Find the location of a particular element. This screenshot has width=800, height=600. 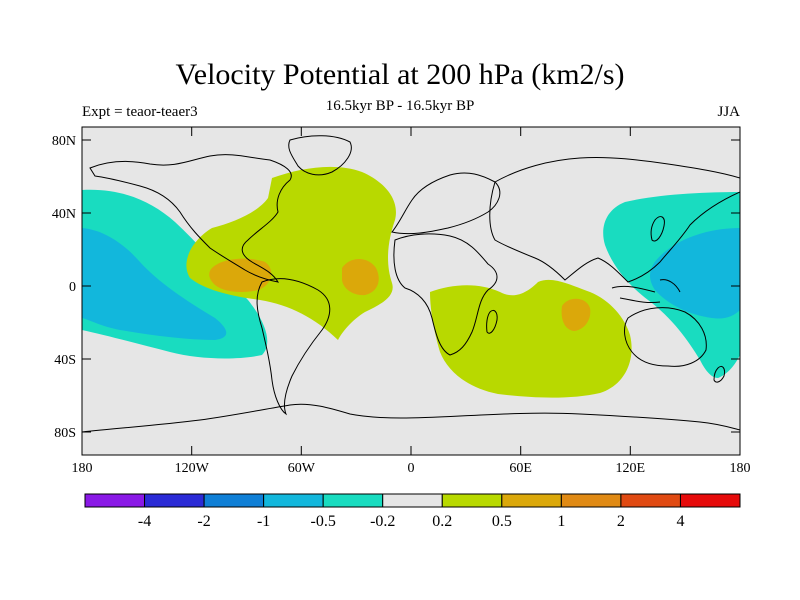

y-tick-labels: 80N 40N 0 40S 80S is located at coordinates (64, 287).